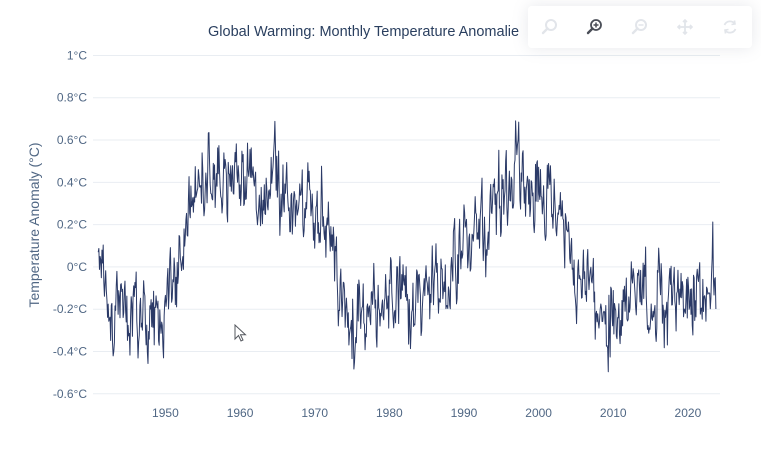 The width and height of the screenshot is (761, 458). I want to click on x-axis-tick-labels: 1950 1960 1970 1980 1990 2000 2010 2020, so click(427, 413).